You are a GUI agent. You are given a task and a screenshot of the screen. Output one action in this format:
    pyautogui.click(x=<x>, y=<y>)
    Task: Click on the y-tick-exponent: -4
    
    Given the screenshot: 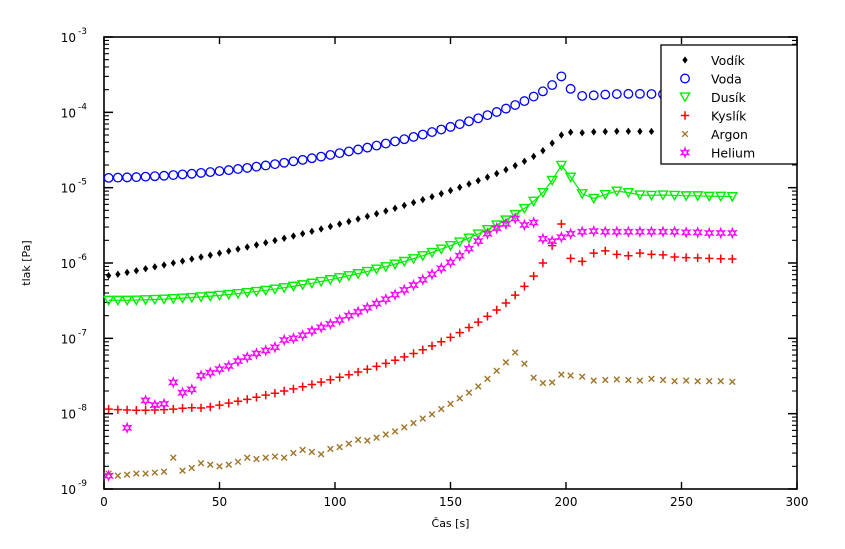 What is the action you would take?
    pyautogui.click(x=82, y=107)
    